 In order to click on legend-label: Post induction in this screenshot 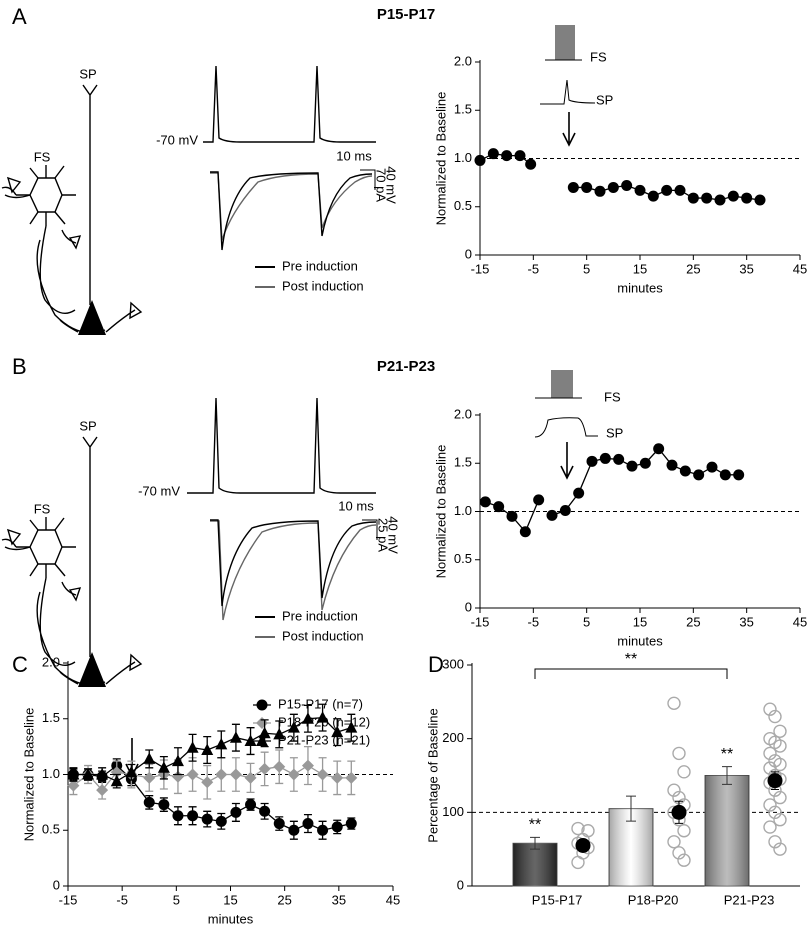, I will do `click(323, 285)`.